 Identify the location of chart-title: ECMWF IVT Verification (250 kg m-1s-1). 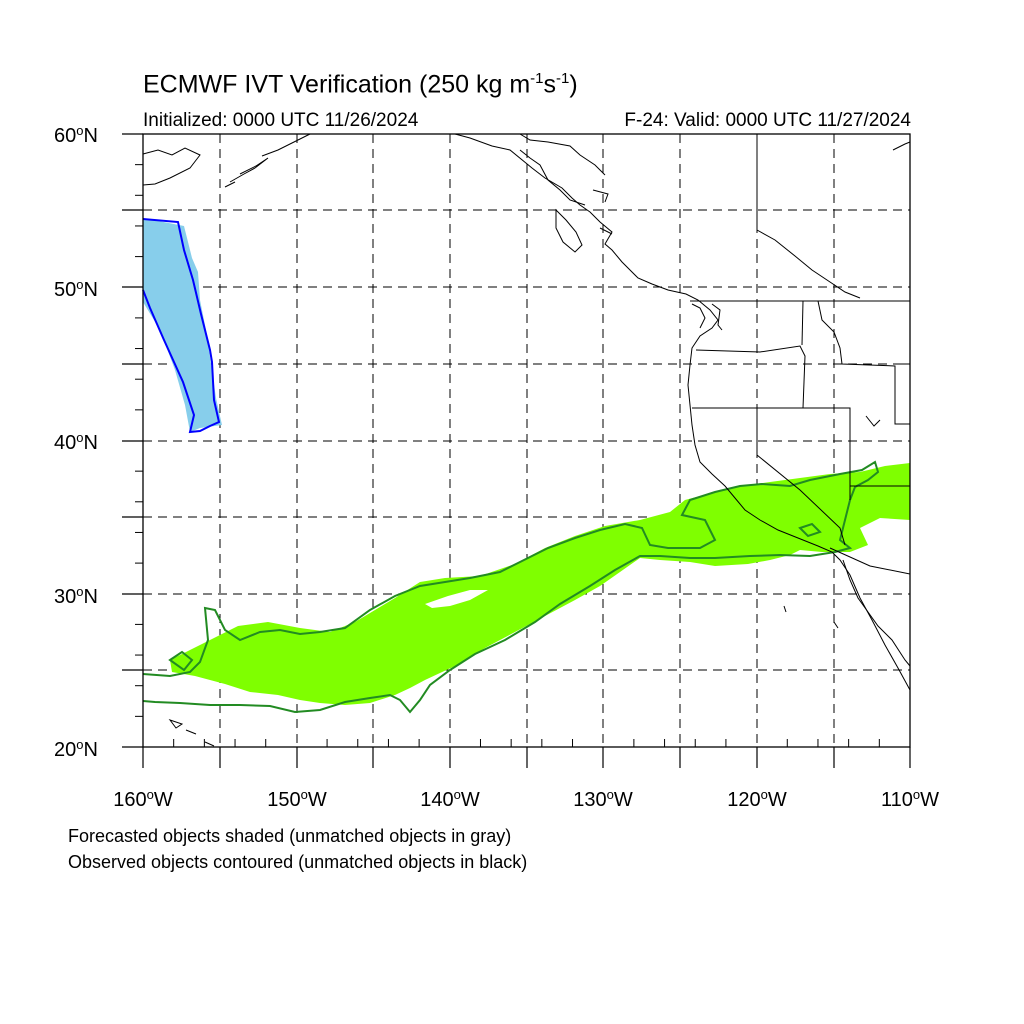
(360, 84).